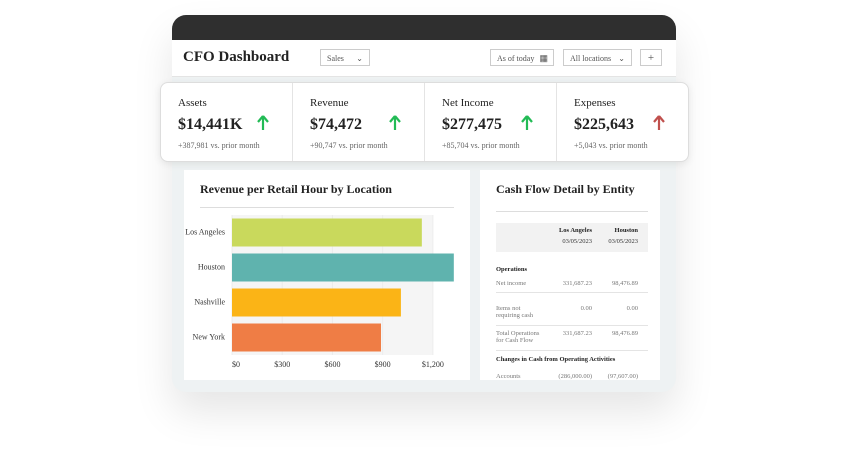  Describe the element at coordinates (591, 58) in the screenshot. I see `location-label: All locations` at that location.